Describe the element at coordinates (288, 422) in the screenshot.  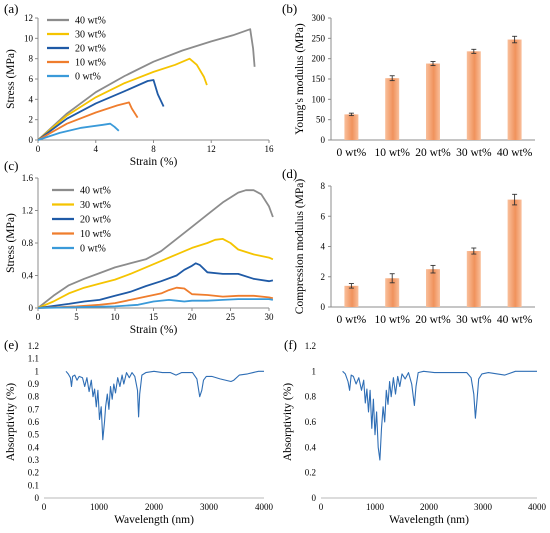
I see `panel-f-y-axis-label: Absorptivity (%)` at that location.